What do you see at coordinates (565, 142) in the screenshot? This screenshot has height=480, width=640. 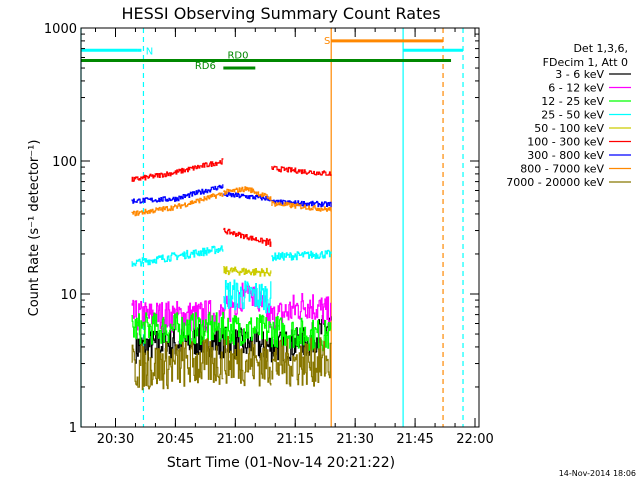 I see `legend-label: 100 - 300 keV` at bounding box center [565, 142].